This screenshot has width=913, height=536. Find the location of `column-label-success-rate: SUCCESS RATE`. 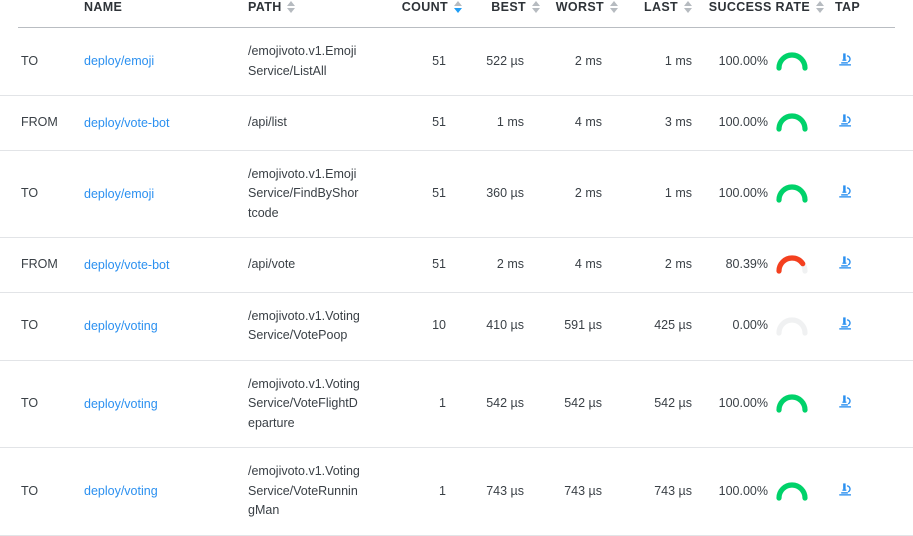

column-label-success-rate: SUCCESS RATE is located at coordinates (759, 7).